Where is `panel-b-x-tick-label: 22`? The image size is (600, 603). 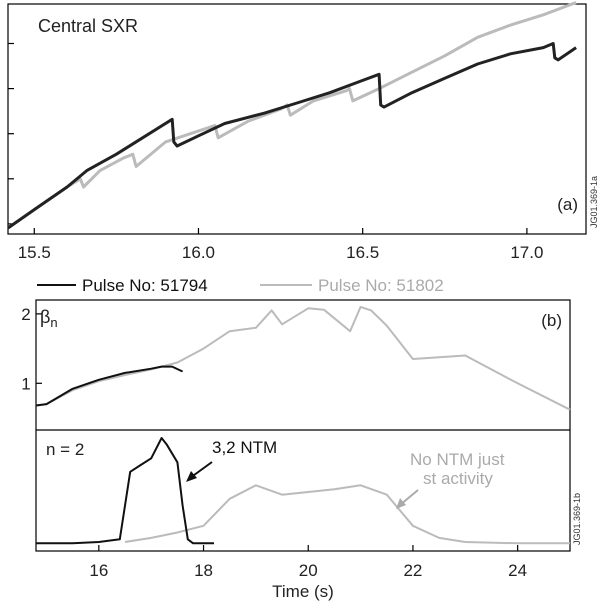
panel-b-x-tick-label: 22 is located at coordinates (412, 570).